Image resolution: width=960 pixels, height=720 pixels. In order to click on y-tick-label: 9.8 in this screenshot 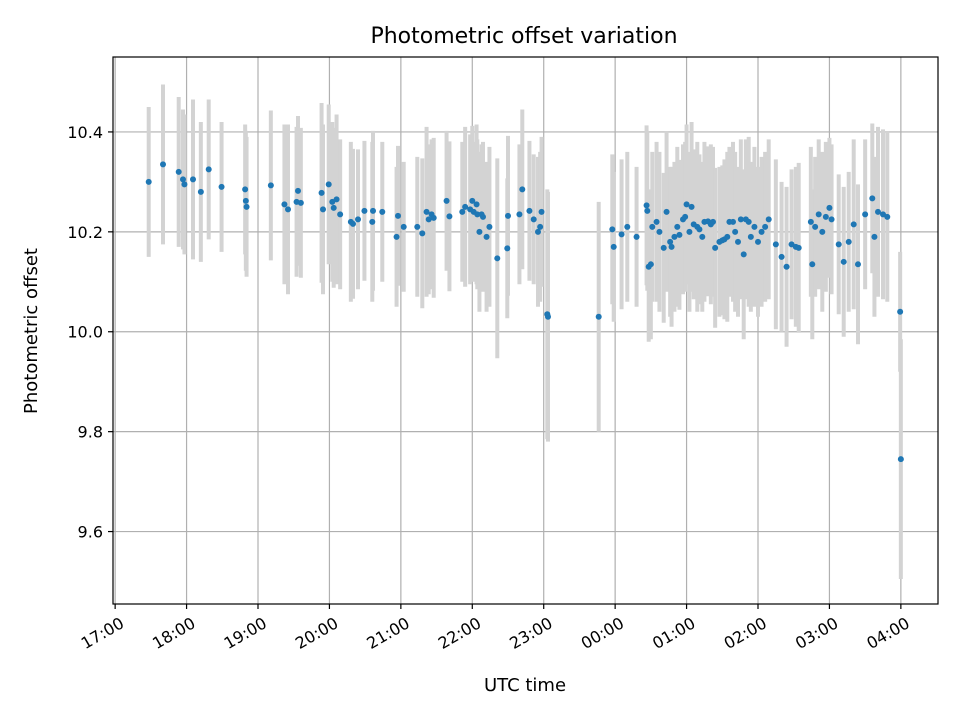, I will do `click(90, 432)`.